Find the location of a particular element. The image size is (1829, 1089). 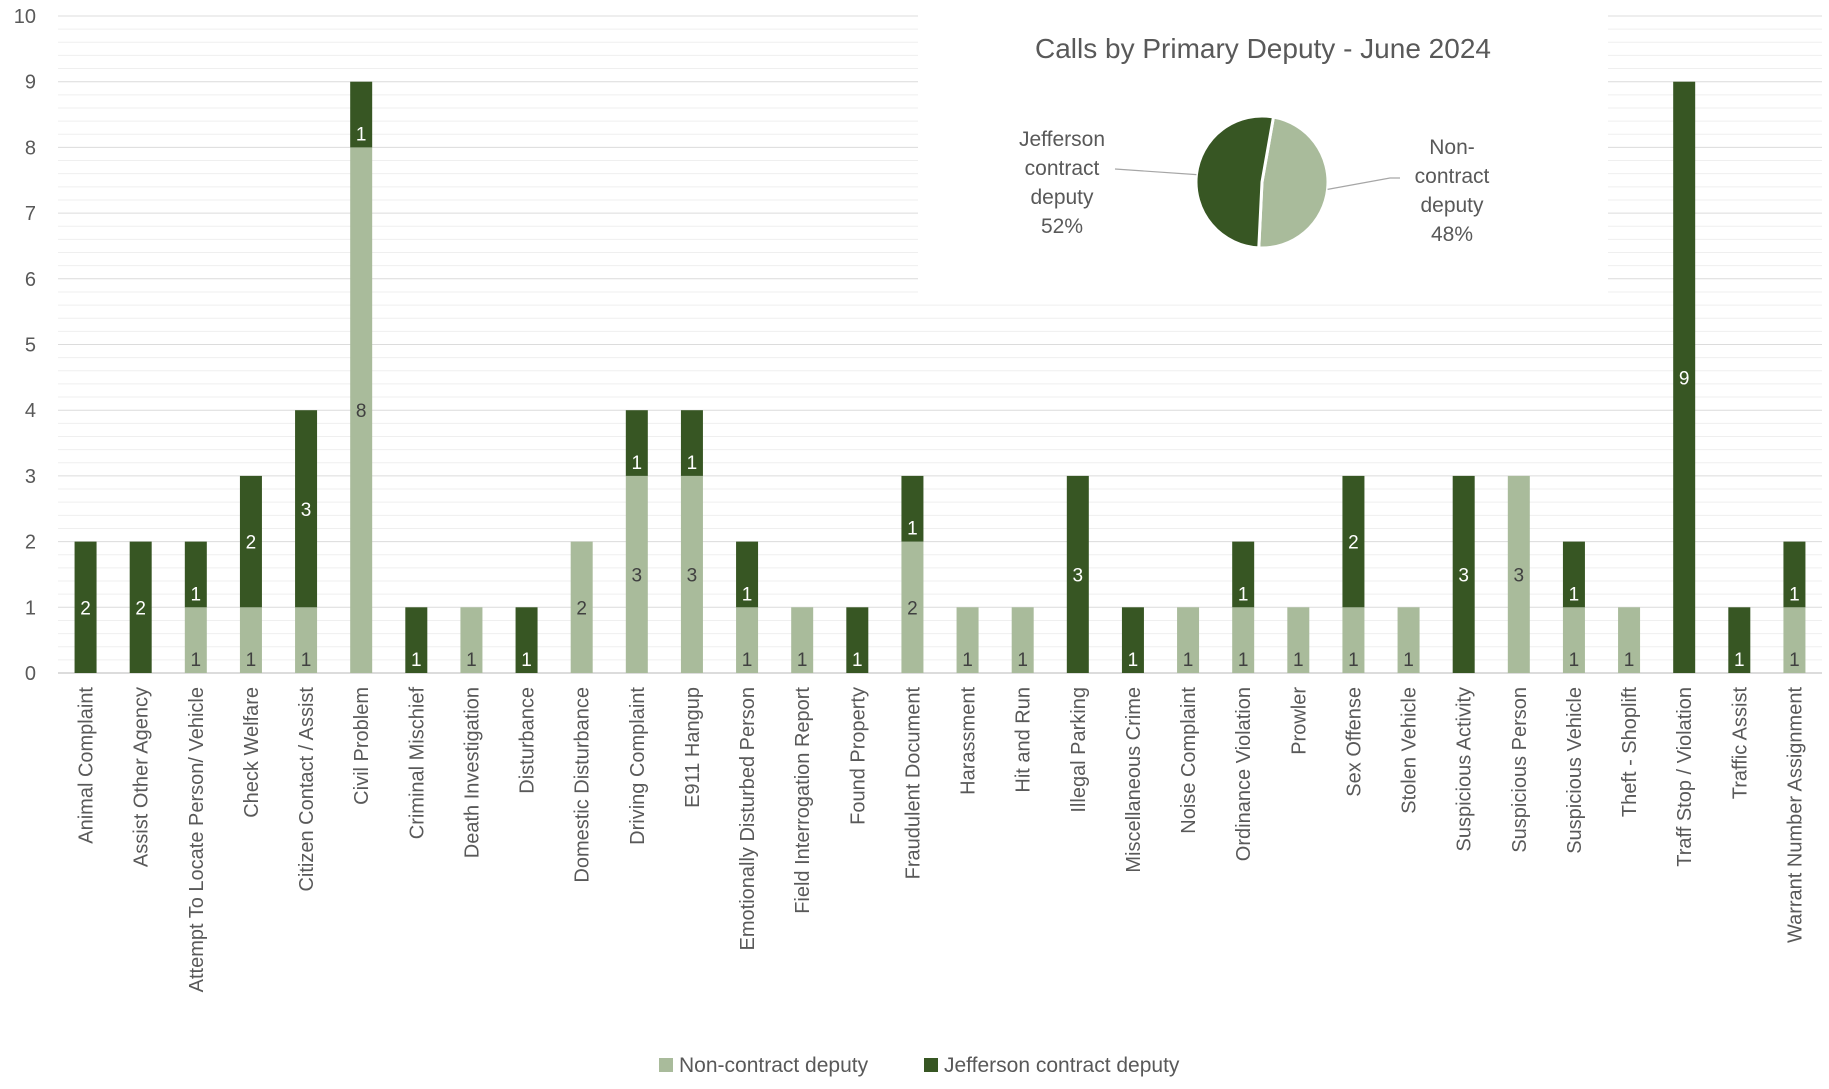

x-tick-label: Harassment is located at coordinates (969, 741).